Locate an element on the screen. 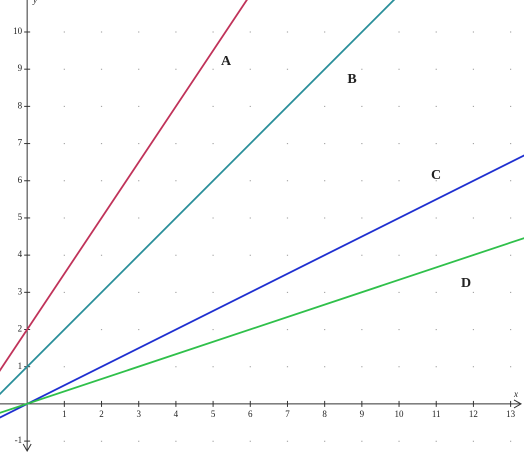 Image resolution: width=524 pixels, height=453 pixels. x-tick-label: 5 is located at coordinates (213, 414).